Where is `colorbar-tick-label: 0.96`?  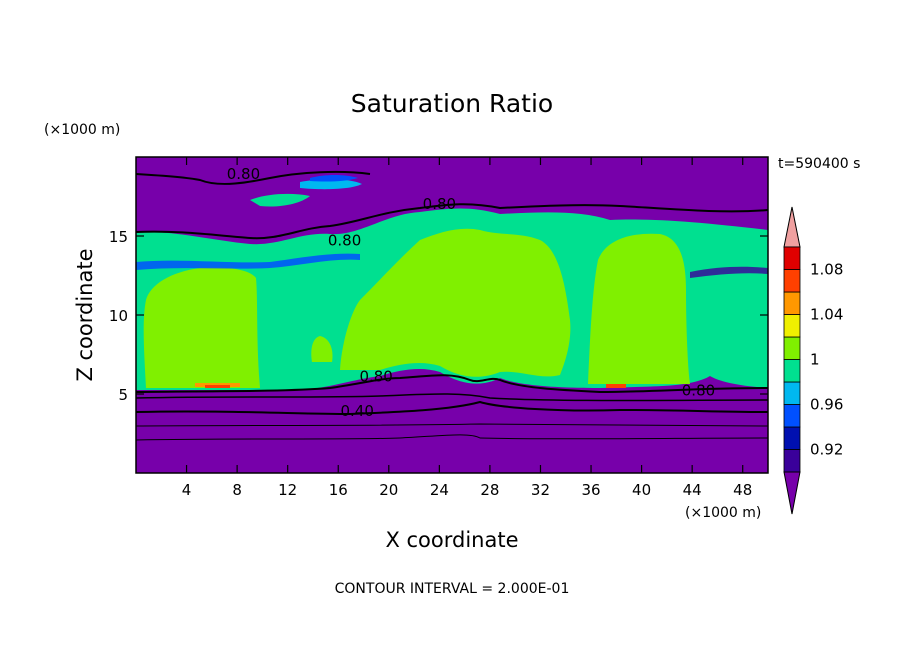 colorbar-tick-label: 0.96 is located at coordinates (826, 405).